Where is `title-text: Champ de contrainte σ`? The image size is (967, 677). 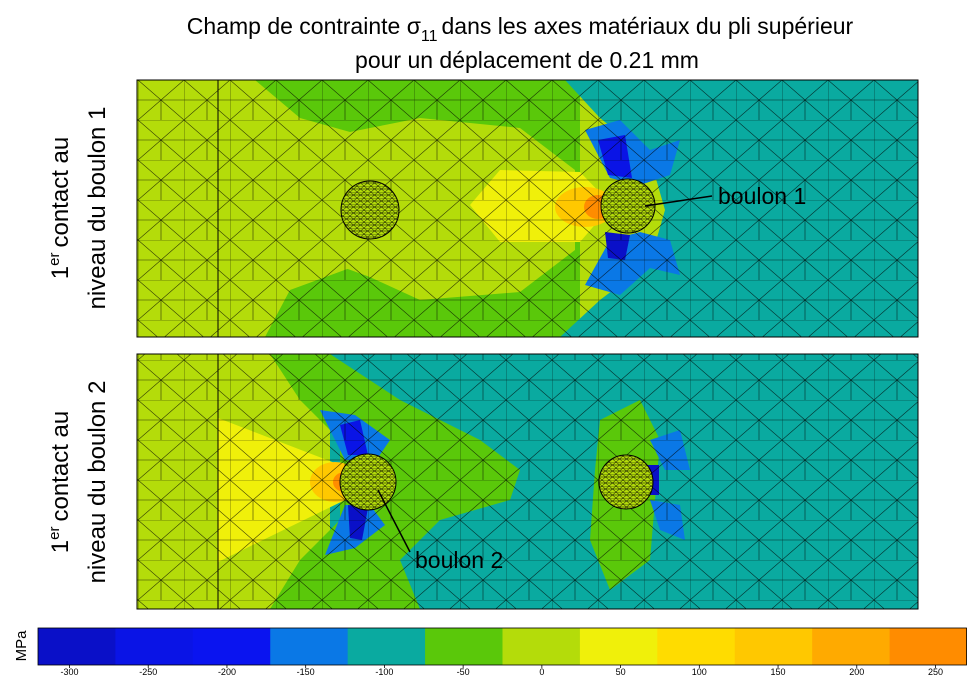
title-text: Champ de contrainte σ is located at coordinates (304, 26).